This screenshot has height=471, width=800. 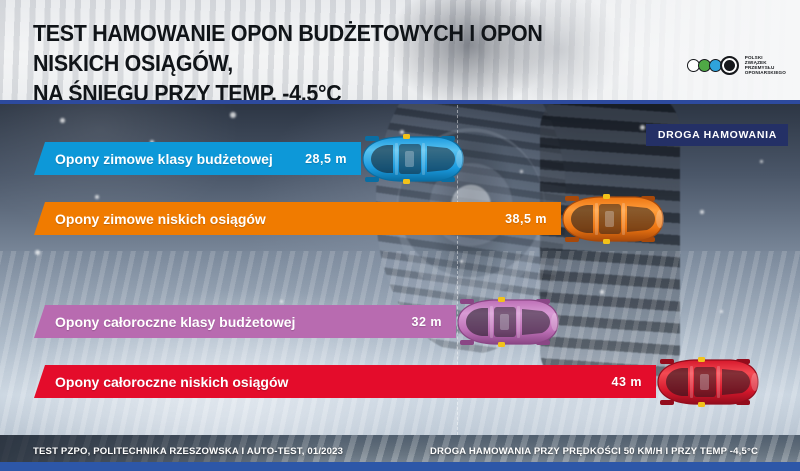 I want to click on header-divider-line, so click(x=400, y=102).